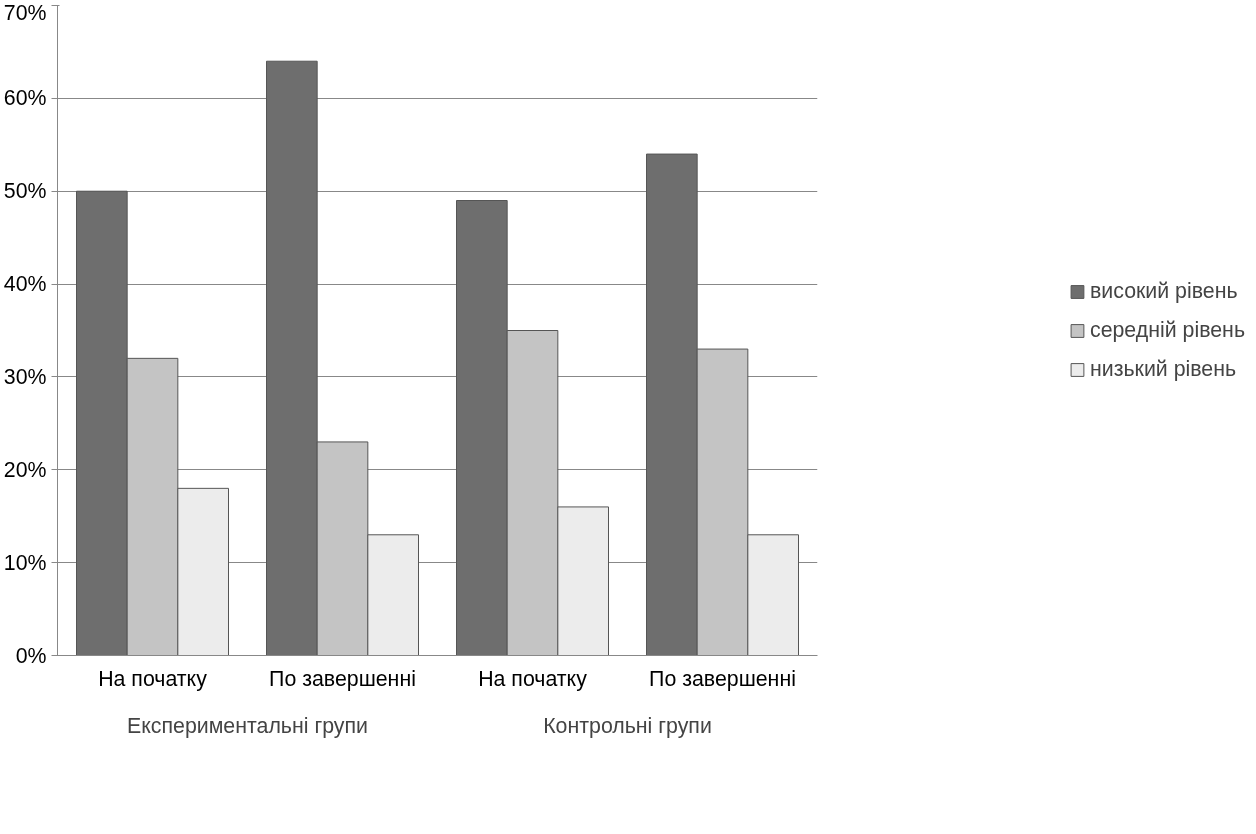  Describe the element at coordinates (31, 655) in the screenshot. I see `y-tick-label: 0%` at that location.